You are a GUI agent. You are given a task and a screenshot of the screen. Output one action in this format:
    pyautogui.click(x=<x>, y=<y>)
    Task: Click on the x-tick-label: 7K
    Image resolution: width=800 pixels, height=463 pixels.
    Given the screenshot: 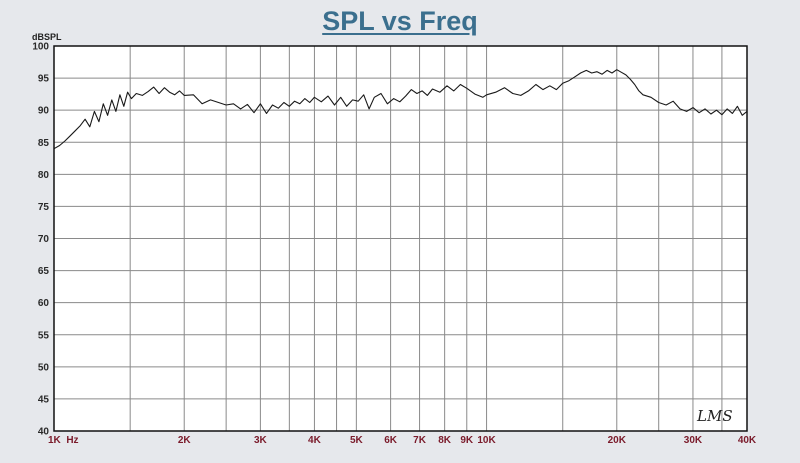 What is the action you would take?
    pyautogui.click(x=420, y=440)
    